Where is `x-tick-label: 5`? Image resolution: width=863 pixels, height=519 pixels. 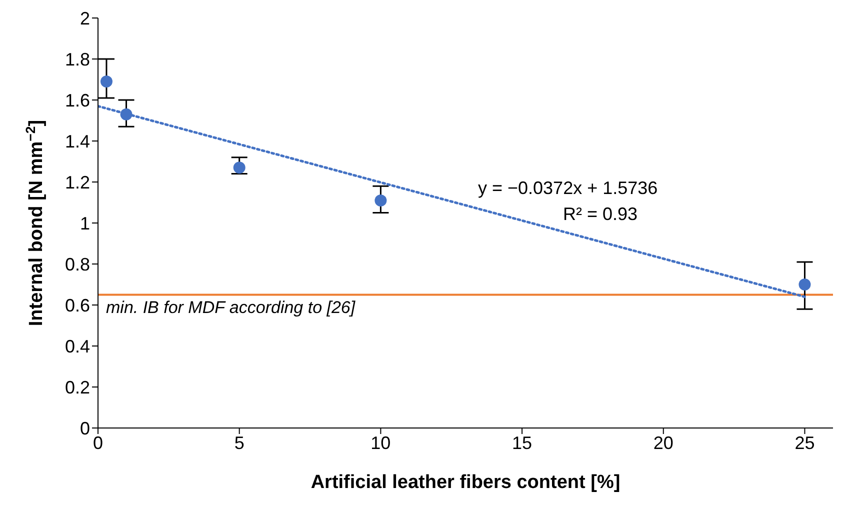
x-tick-label: 5 is located at coordinates (239, 442).